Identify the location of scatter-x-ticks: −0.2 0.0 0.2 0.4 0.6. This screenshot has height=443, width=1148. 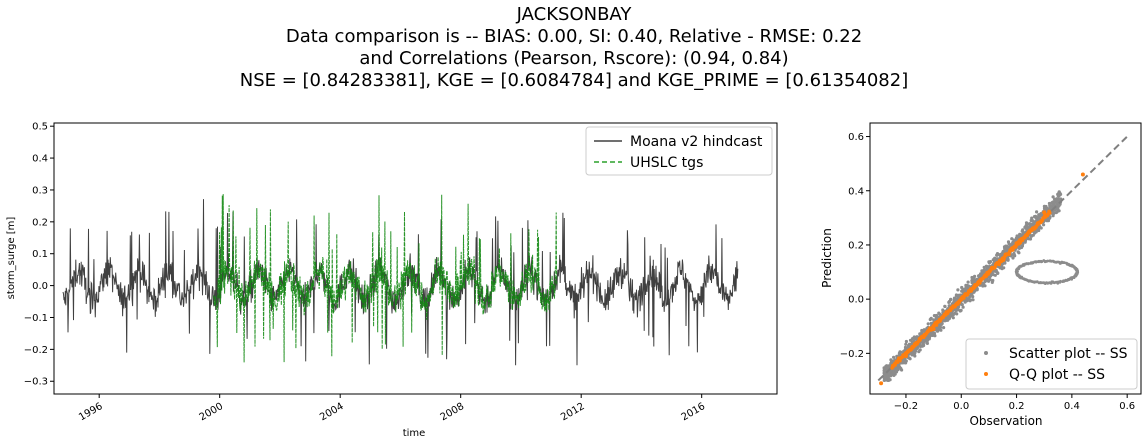
(1014, 403).